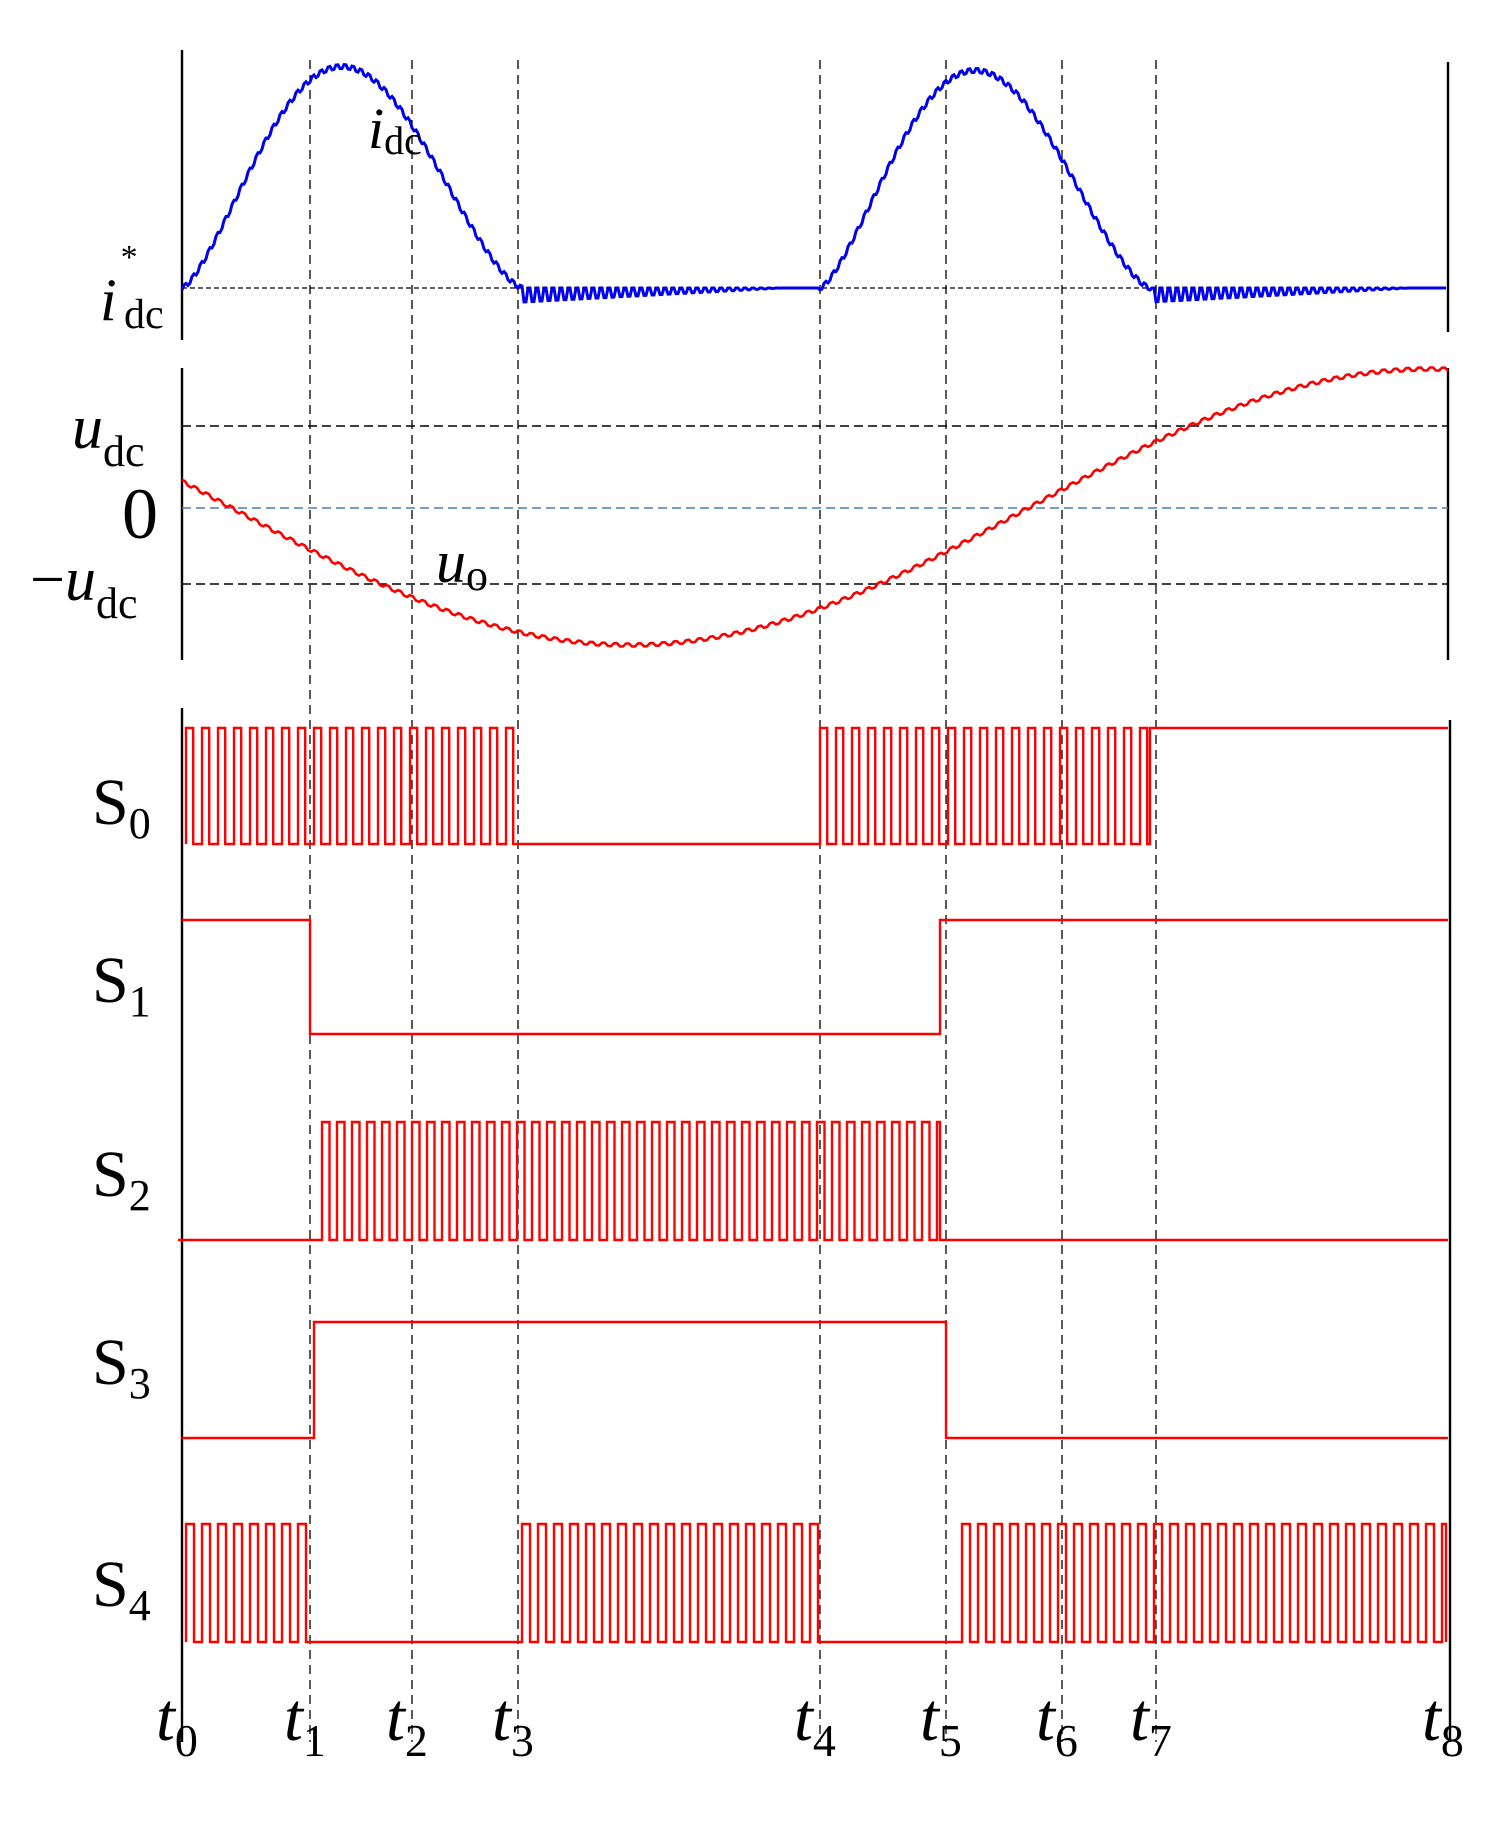 The height and width of the screenshot is (1826, 1510). I want to click on time-label-t2: t2, so click(407, 1722).